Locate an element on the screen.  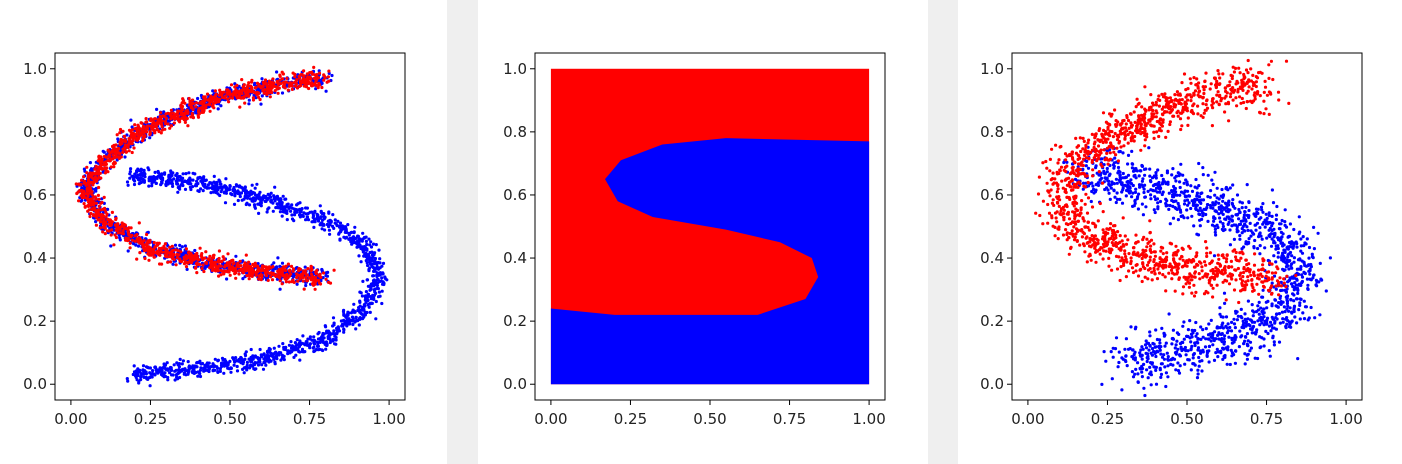
y-tick-label: 0.8 is located at coordinates (35, 132).